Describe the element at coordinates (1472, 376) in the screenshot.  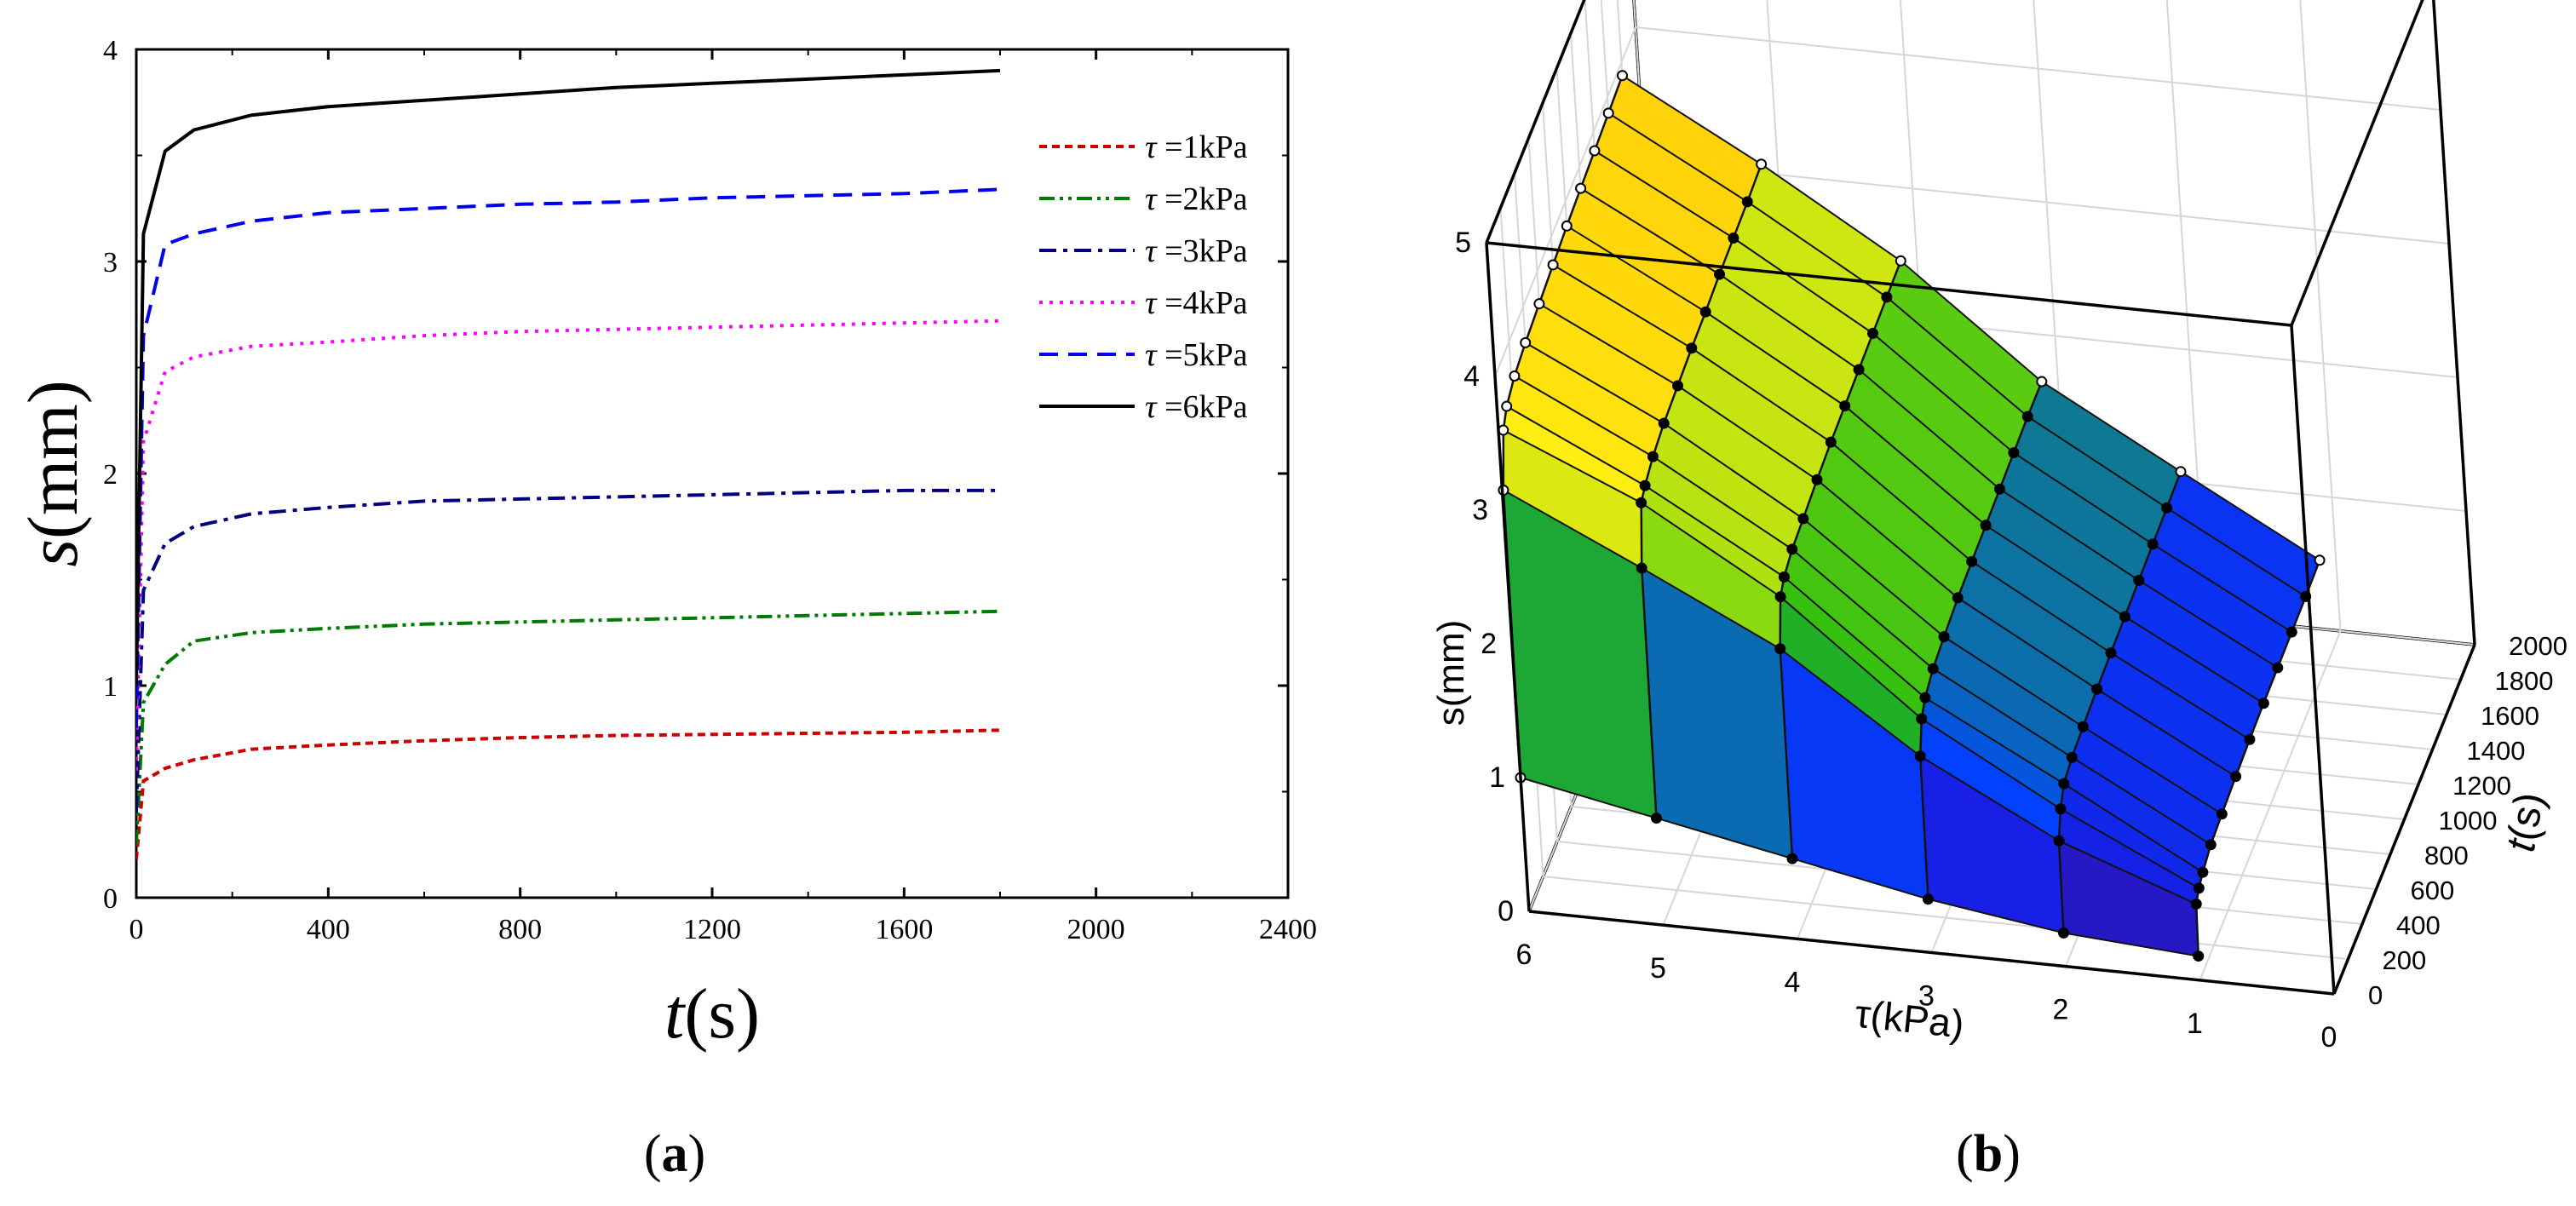
I see `chart-b-ztick-label: 4` at that location.